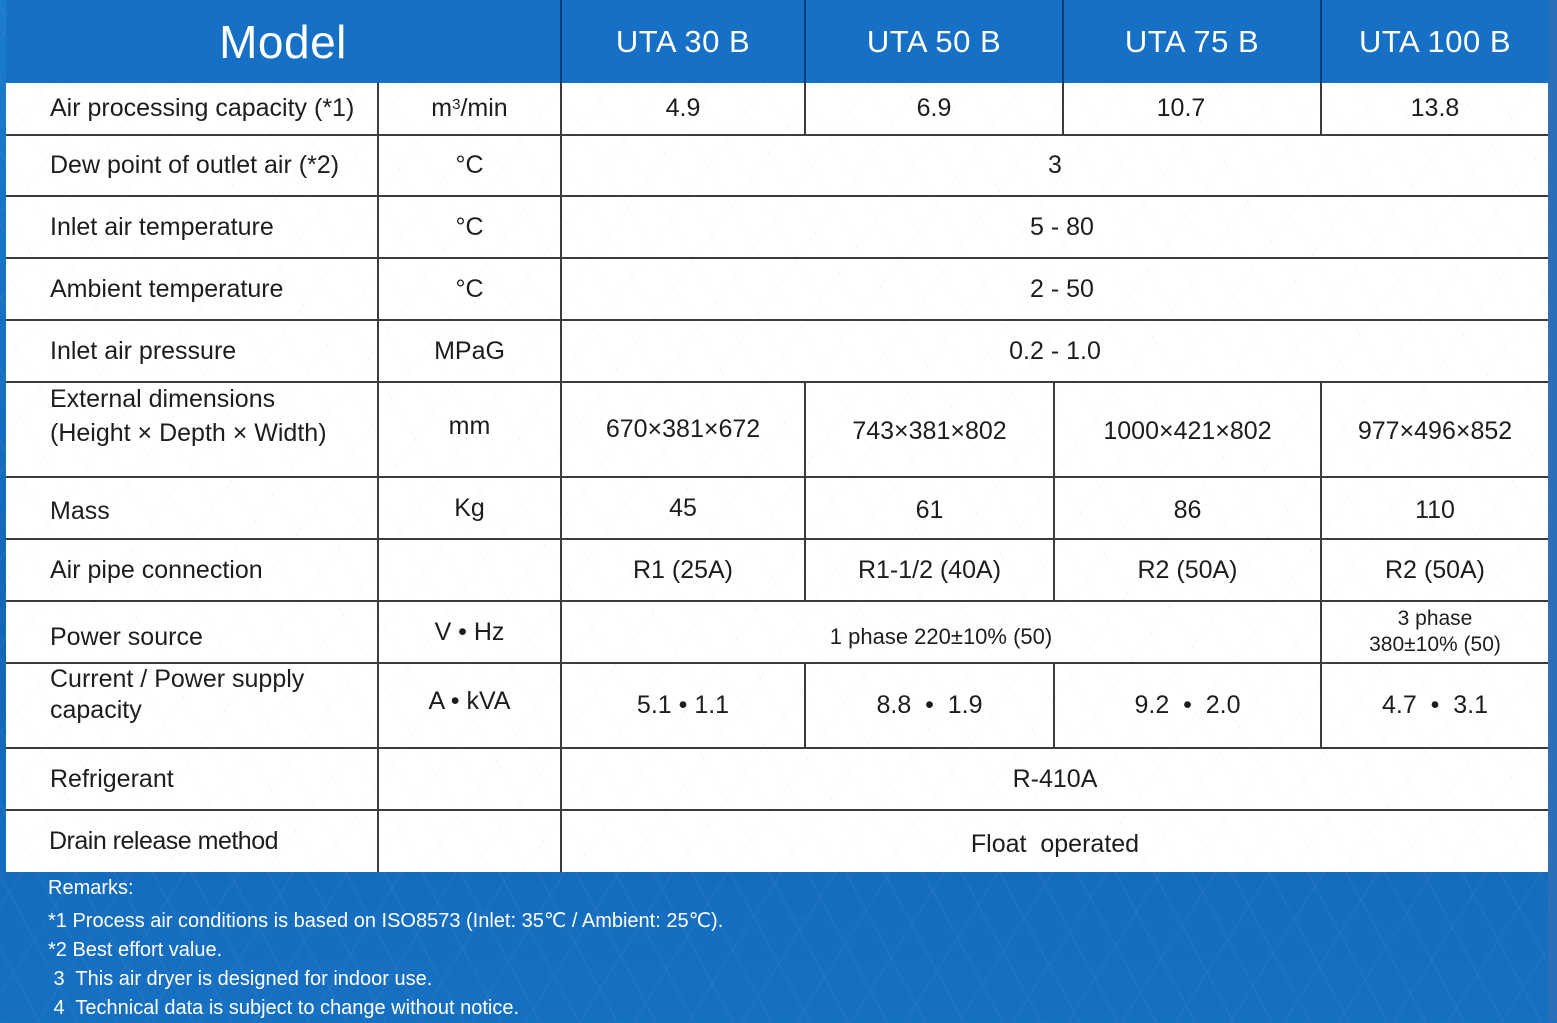  I want to click on unit-power: V • Hz, so click(469, 631).